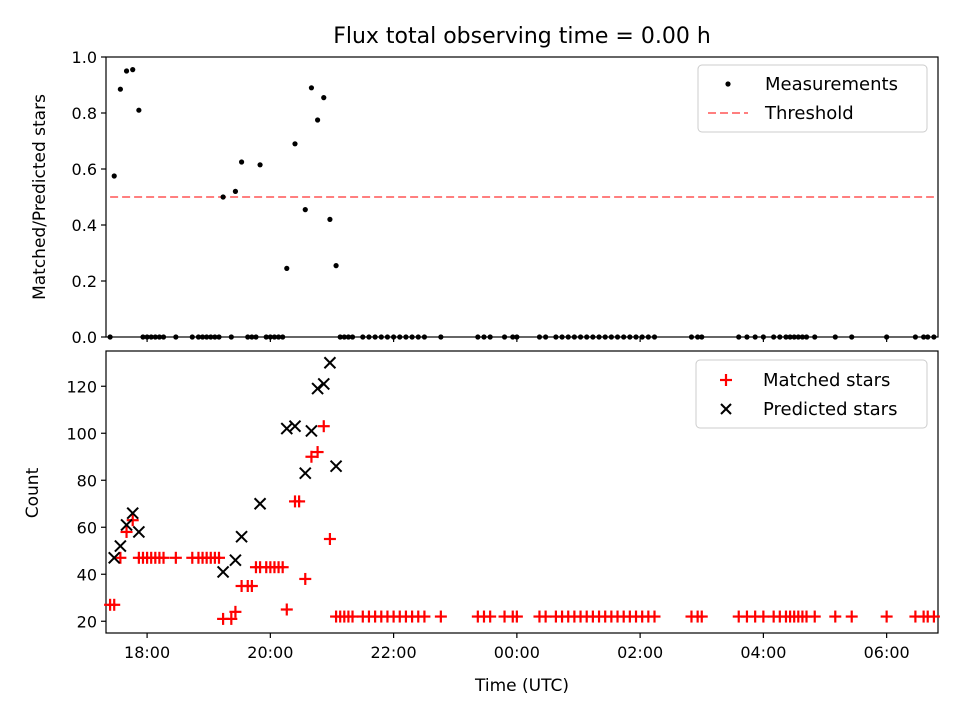 Image resolution: width=960 pixels, height=720 pixels. What do you see at coordinates (517, 652) in the screenshot?
I see `x-tick-label: 00:00` at bounding box center [517, 652].